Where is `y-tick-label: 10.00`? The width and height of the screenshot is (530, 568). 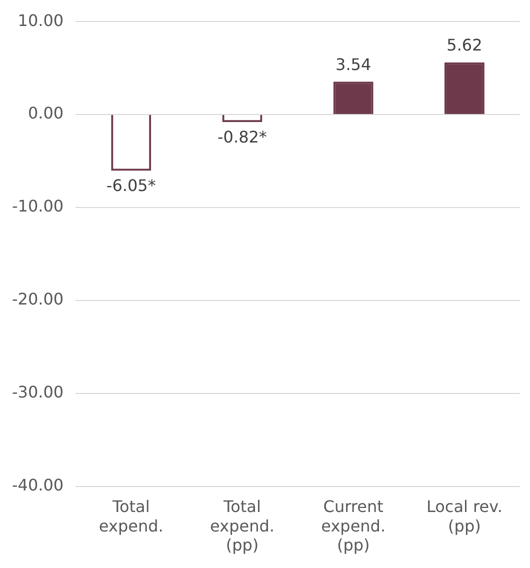
y-tick-label: 10.00 is located at coordinates (41, 20).